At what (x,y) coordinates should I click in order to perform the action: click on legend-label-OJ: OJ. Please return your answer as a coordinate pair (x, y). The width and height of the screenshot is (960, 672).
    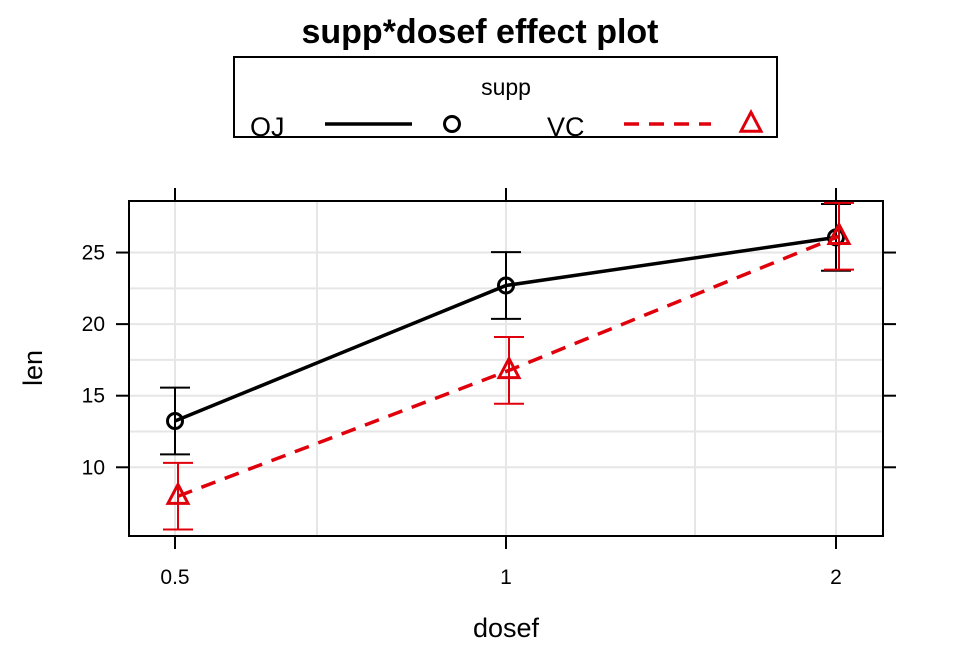
    Looking at the image, I should click on (267, 127).